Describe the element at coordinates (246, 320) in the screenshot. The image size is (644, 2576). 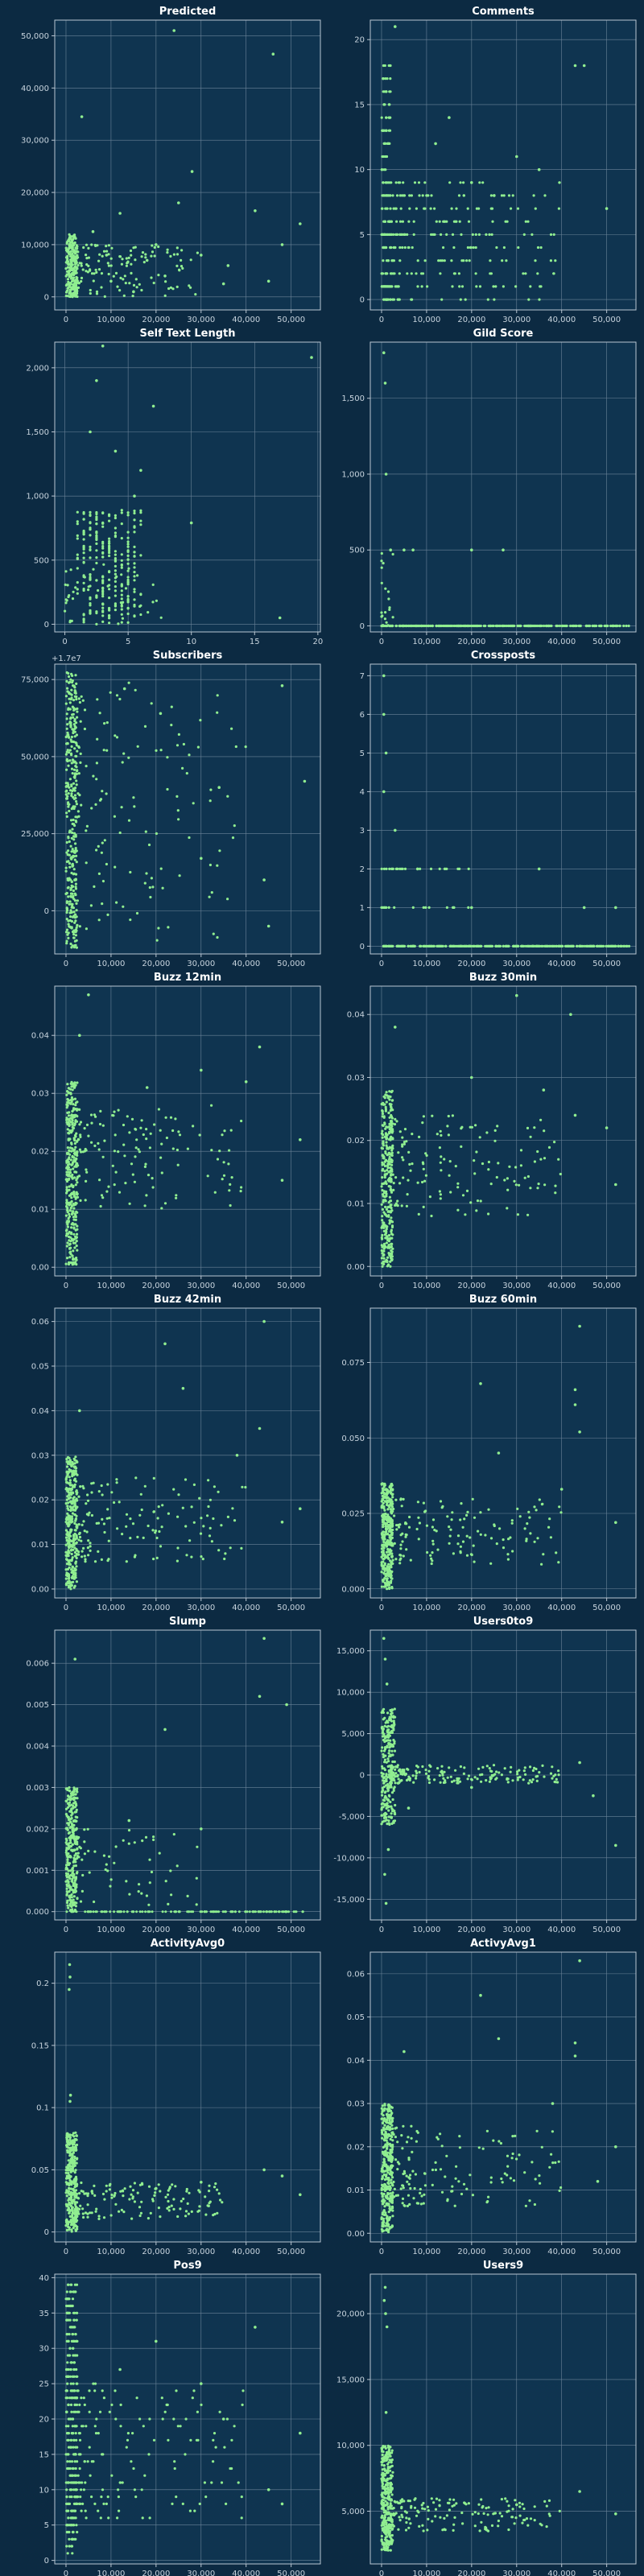
I see `x-tick-label: 40,000` at that location.